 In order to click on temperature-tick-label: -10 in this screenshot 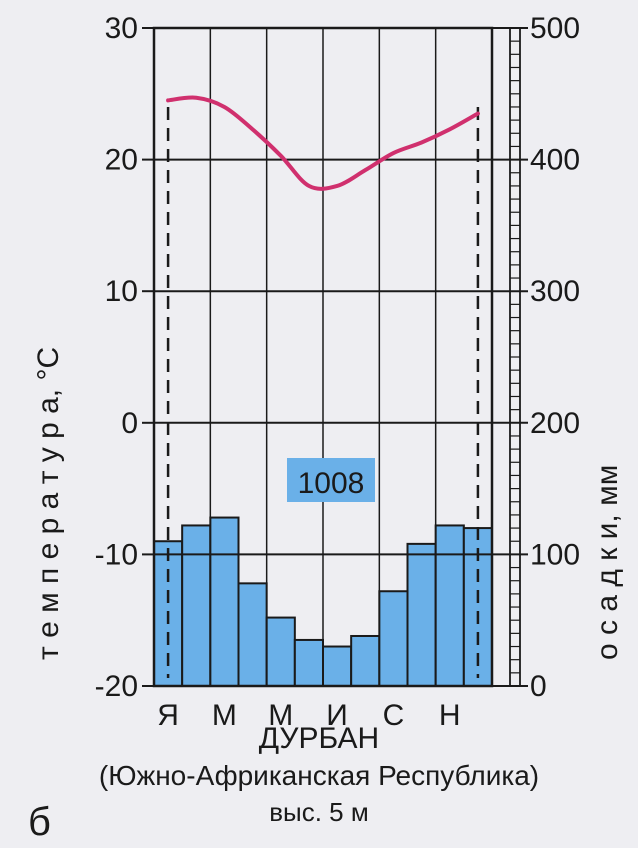, I will do `click(116, 554)`.